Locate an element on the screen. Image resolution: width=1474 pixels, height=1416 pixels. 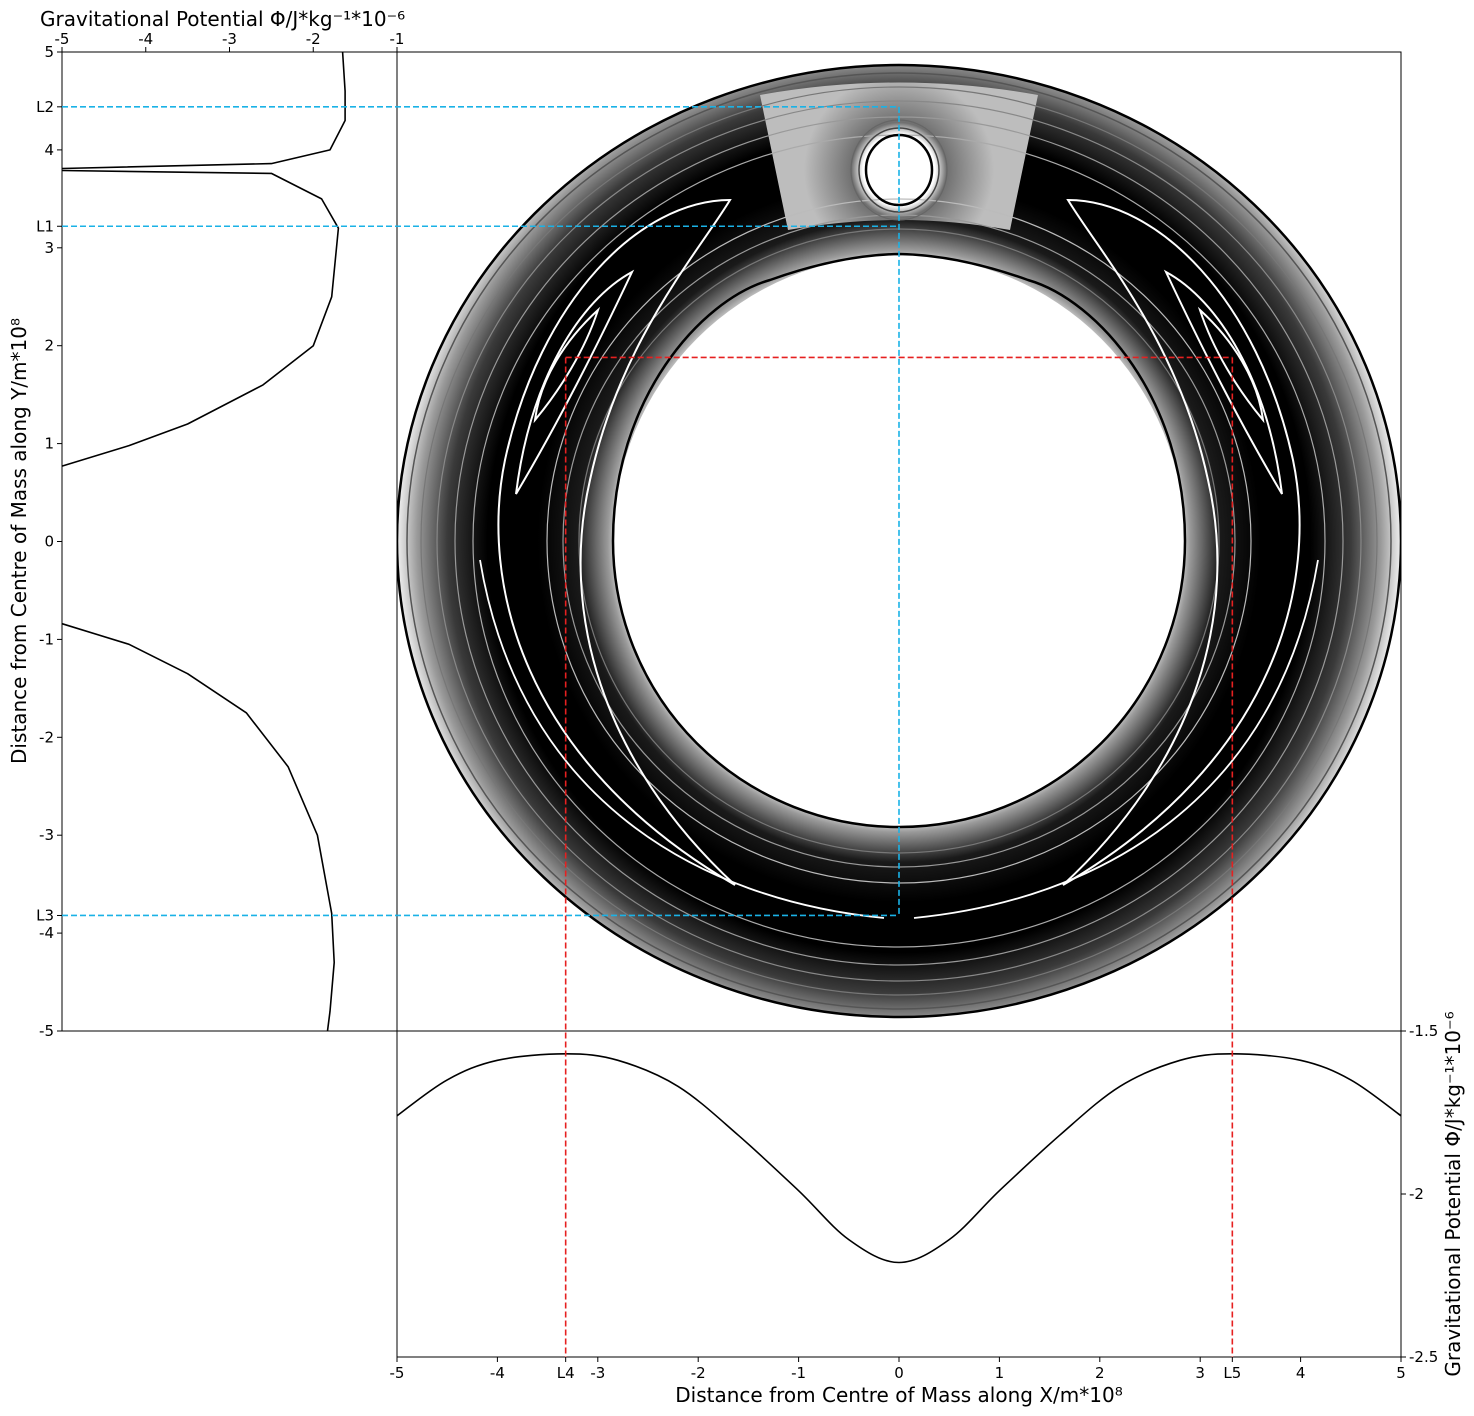
bottom-panel-y-title: Gravitational Potential Φ/J*kg⁻¹*10⁻⁶ is located at coordinates (1453, 1193).